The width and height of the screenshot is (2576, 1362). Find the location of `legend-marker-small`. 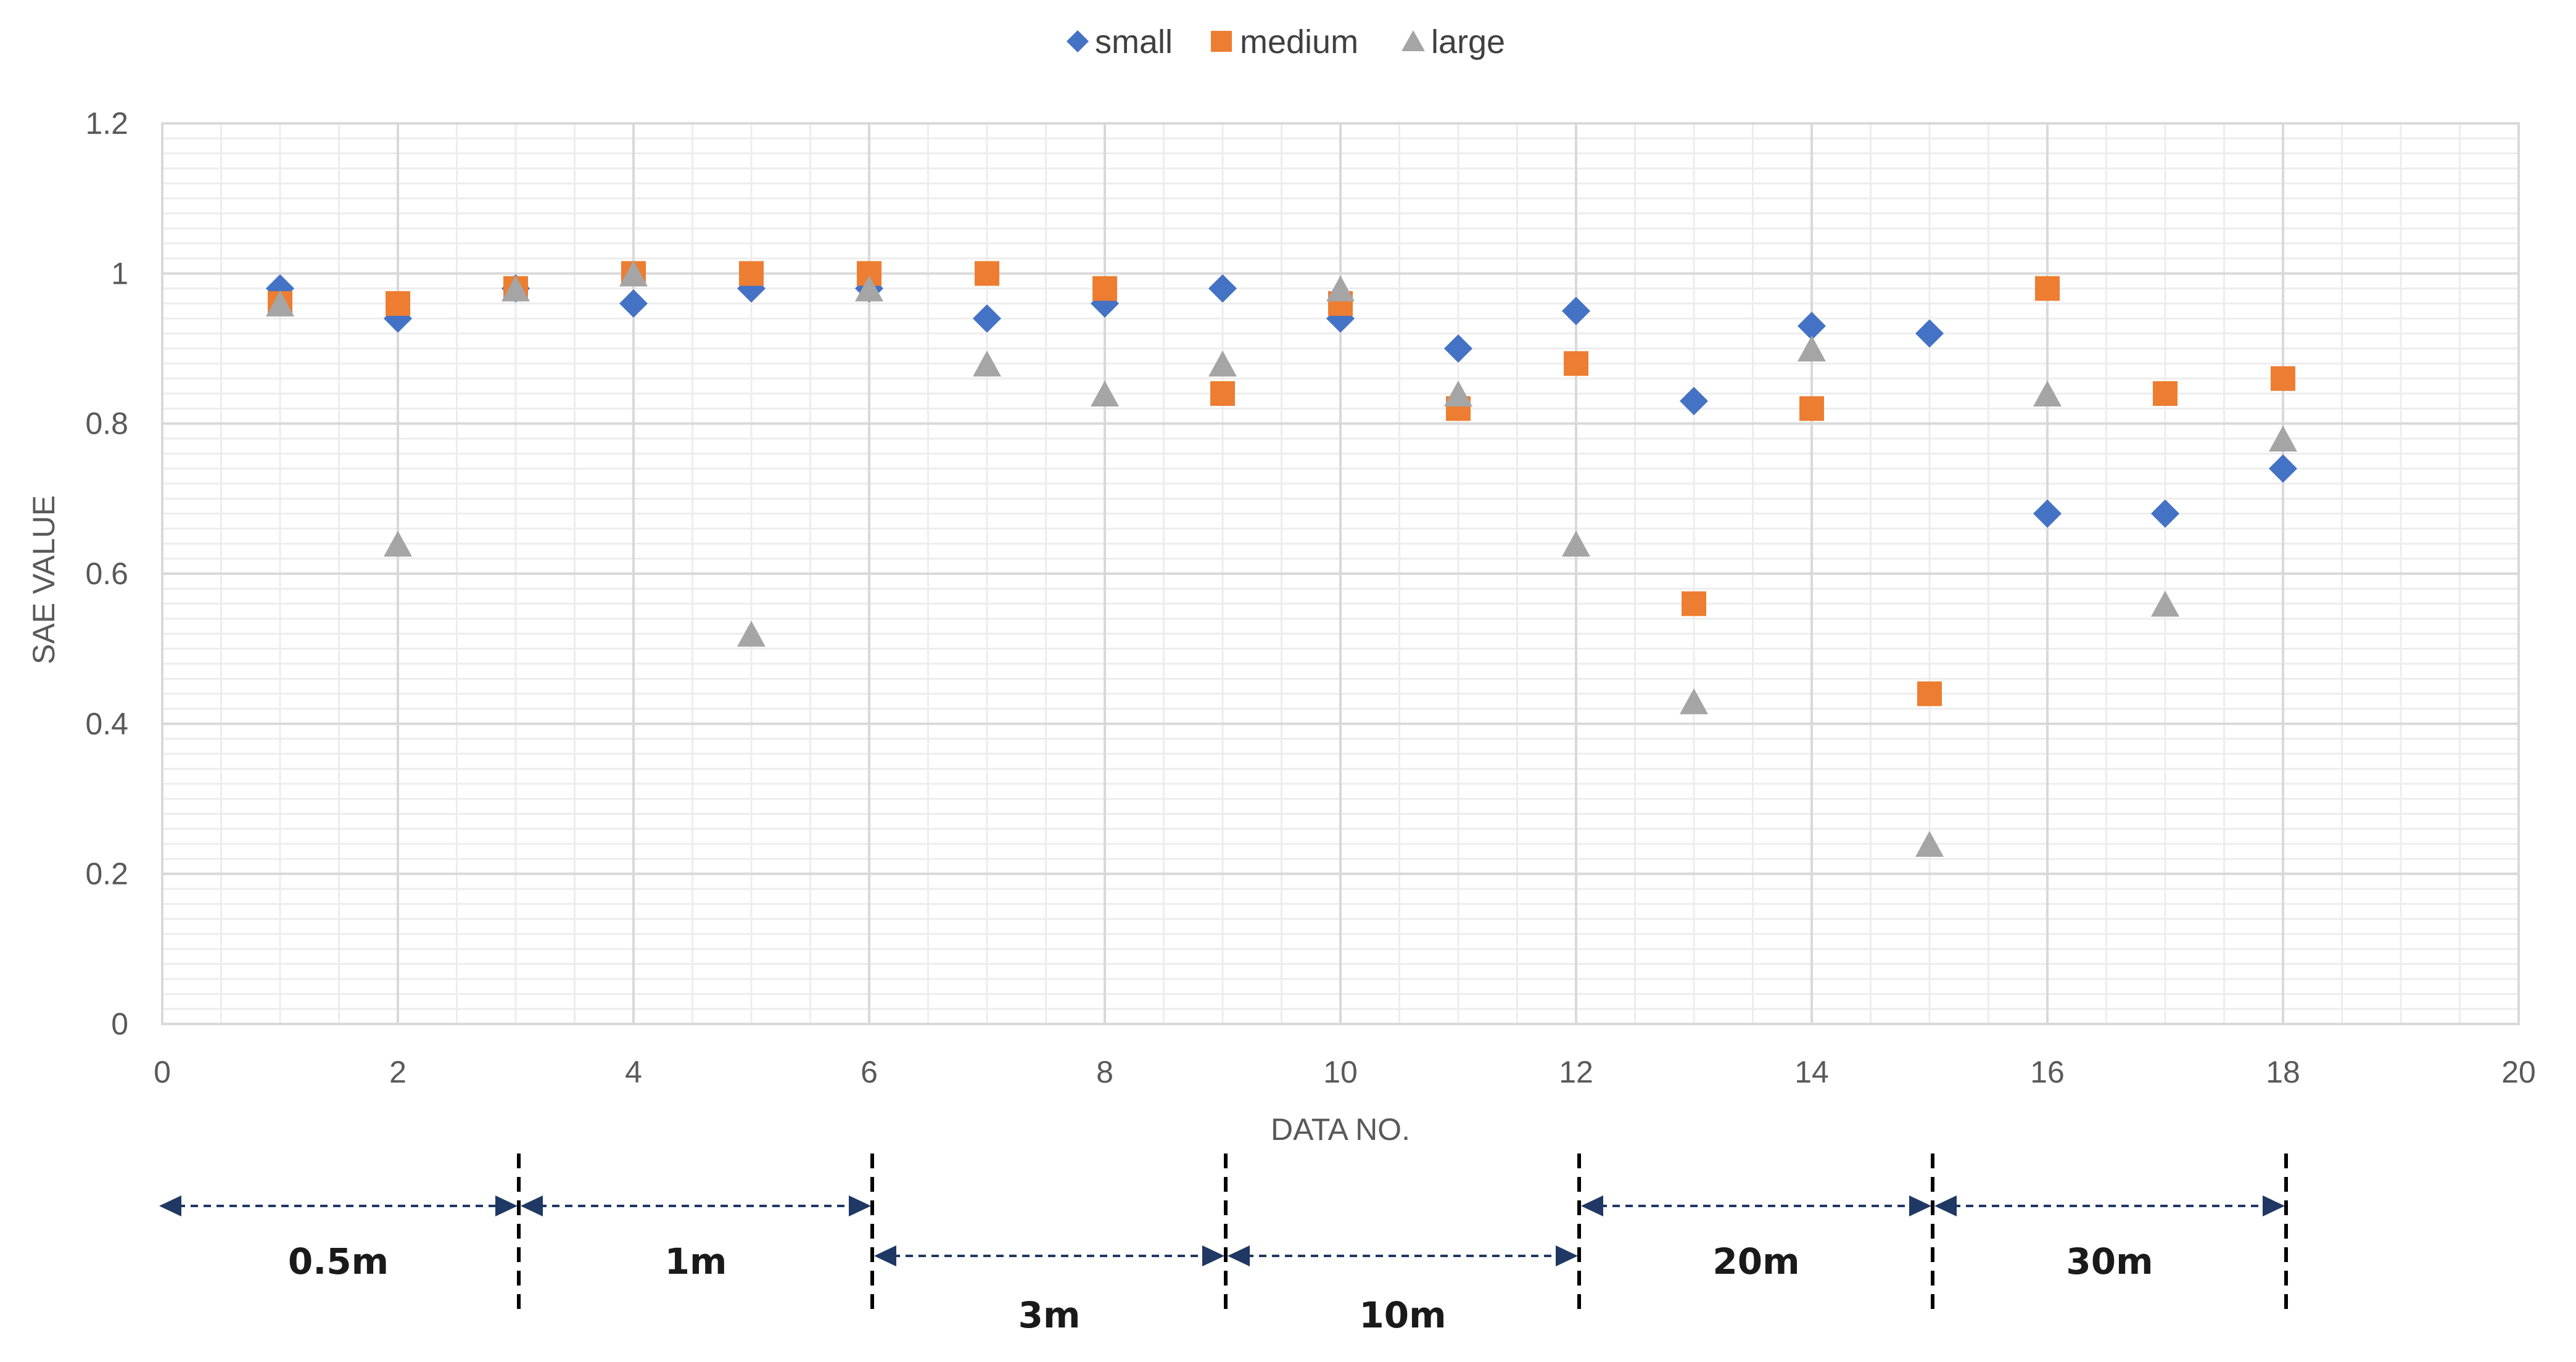

legend-marker-small is located at coordinates (1078, 41).